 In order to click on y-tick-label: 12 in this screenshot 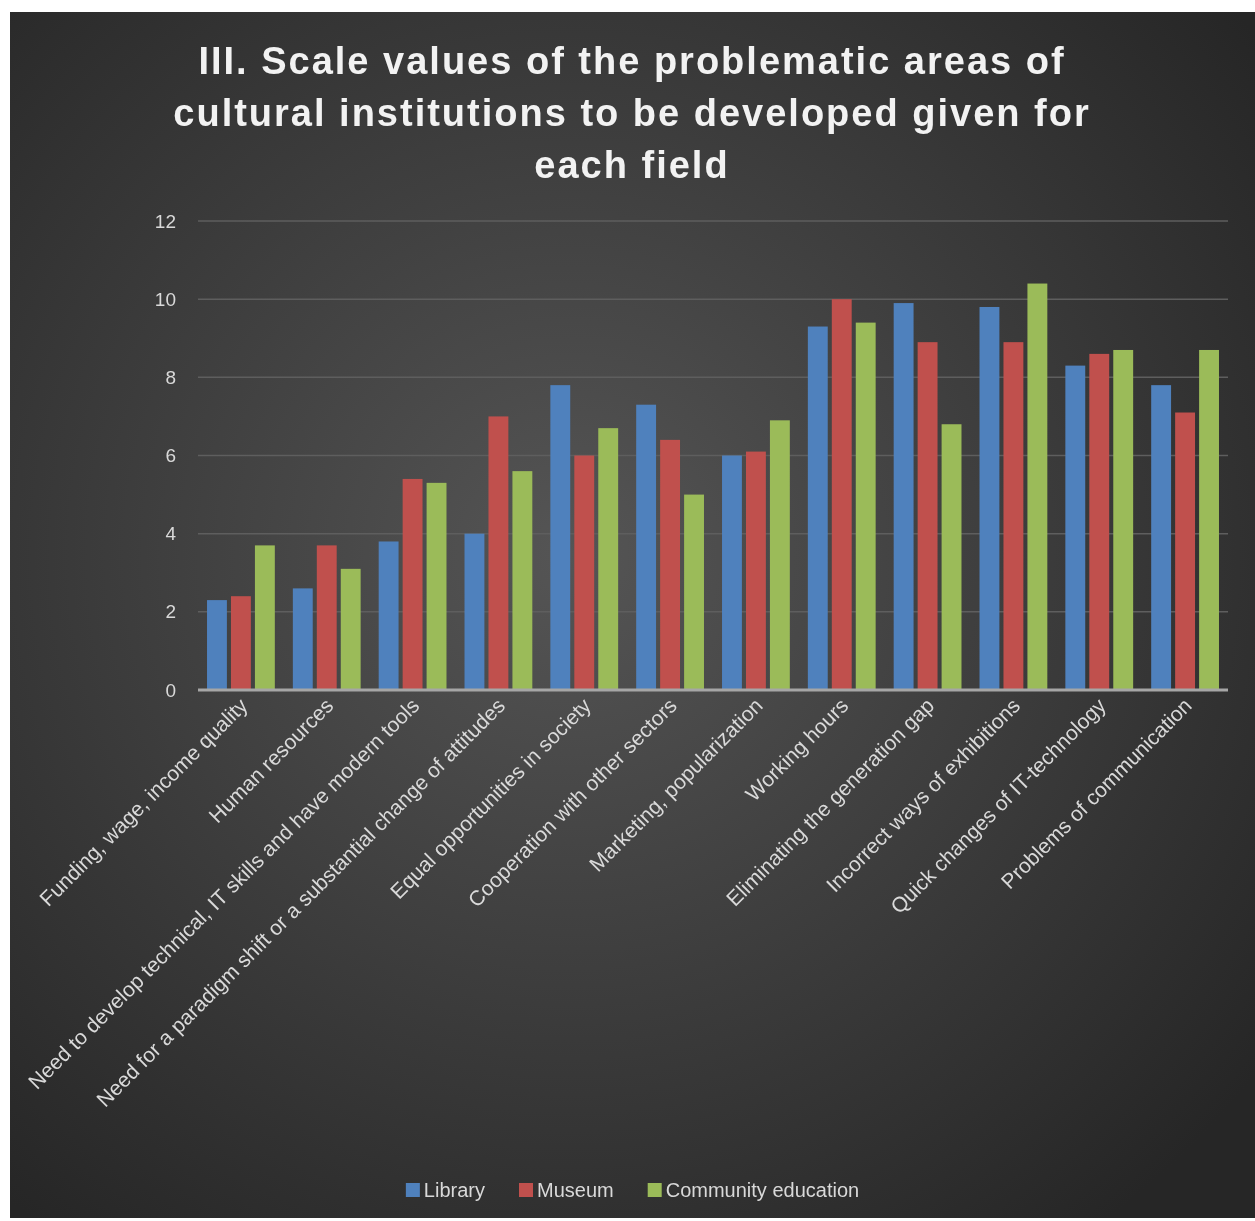, I will do `click(165, 221)`.